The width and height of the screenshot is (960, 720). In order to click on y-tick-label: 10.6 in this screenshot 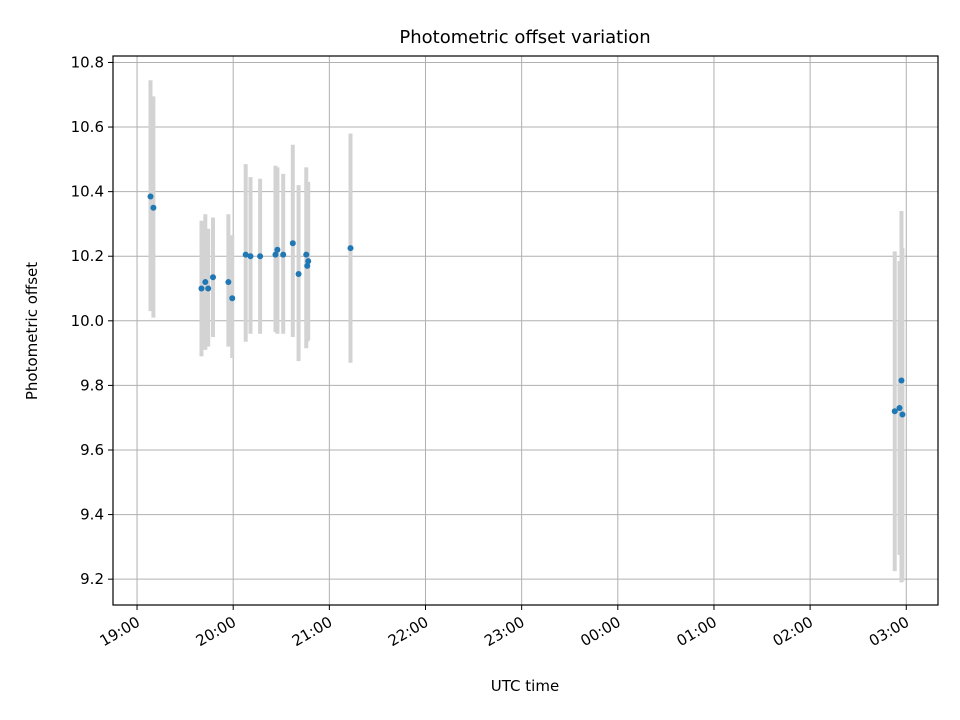, I will do `click(87, 127)`.